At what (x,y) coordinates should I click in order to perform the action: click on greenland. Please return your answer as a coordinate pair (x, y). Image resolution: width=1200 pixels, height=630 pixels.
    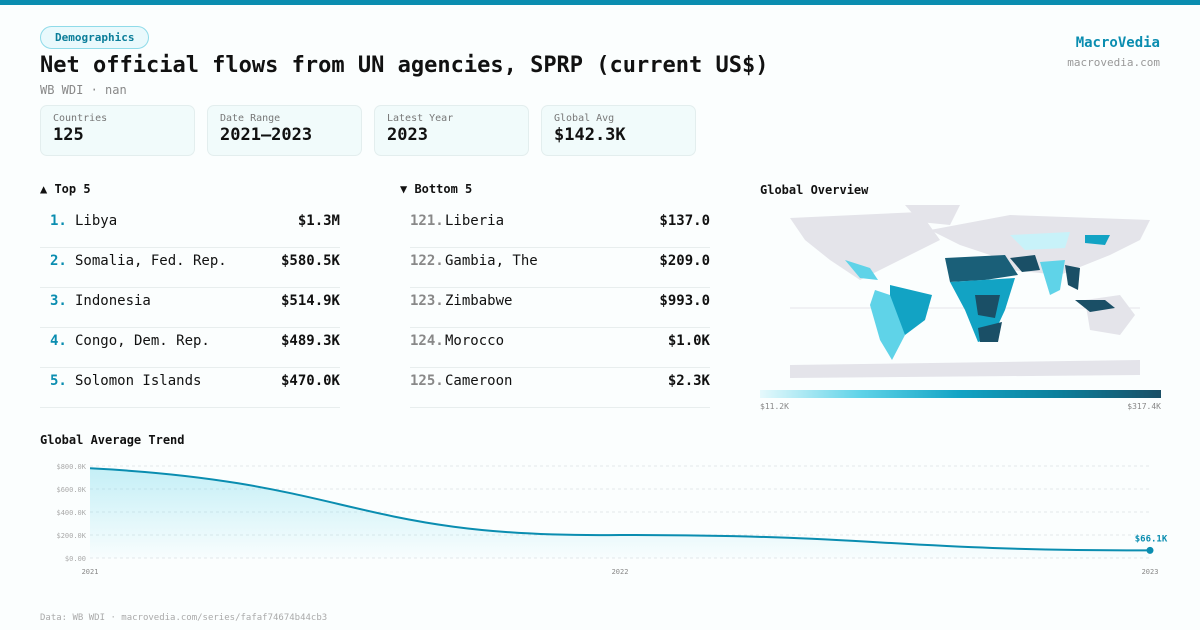
    Looking at the image, I should click on (932, 215).